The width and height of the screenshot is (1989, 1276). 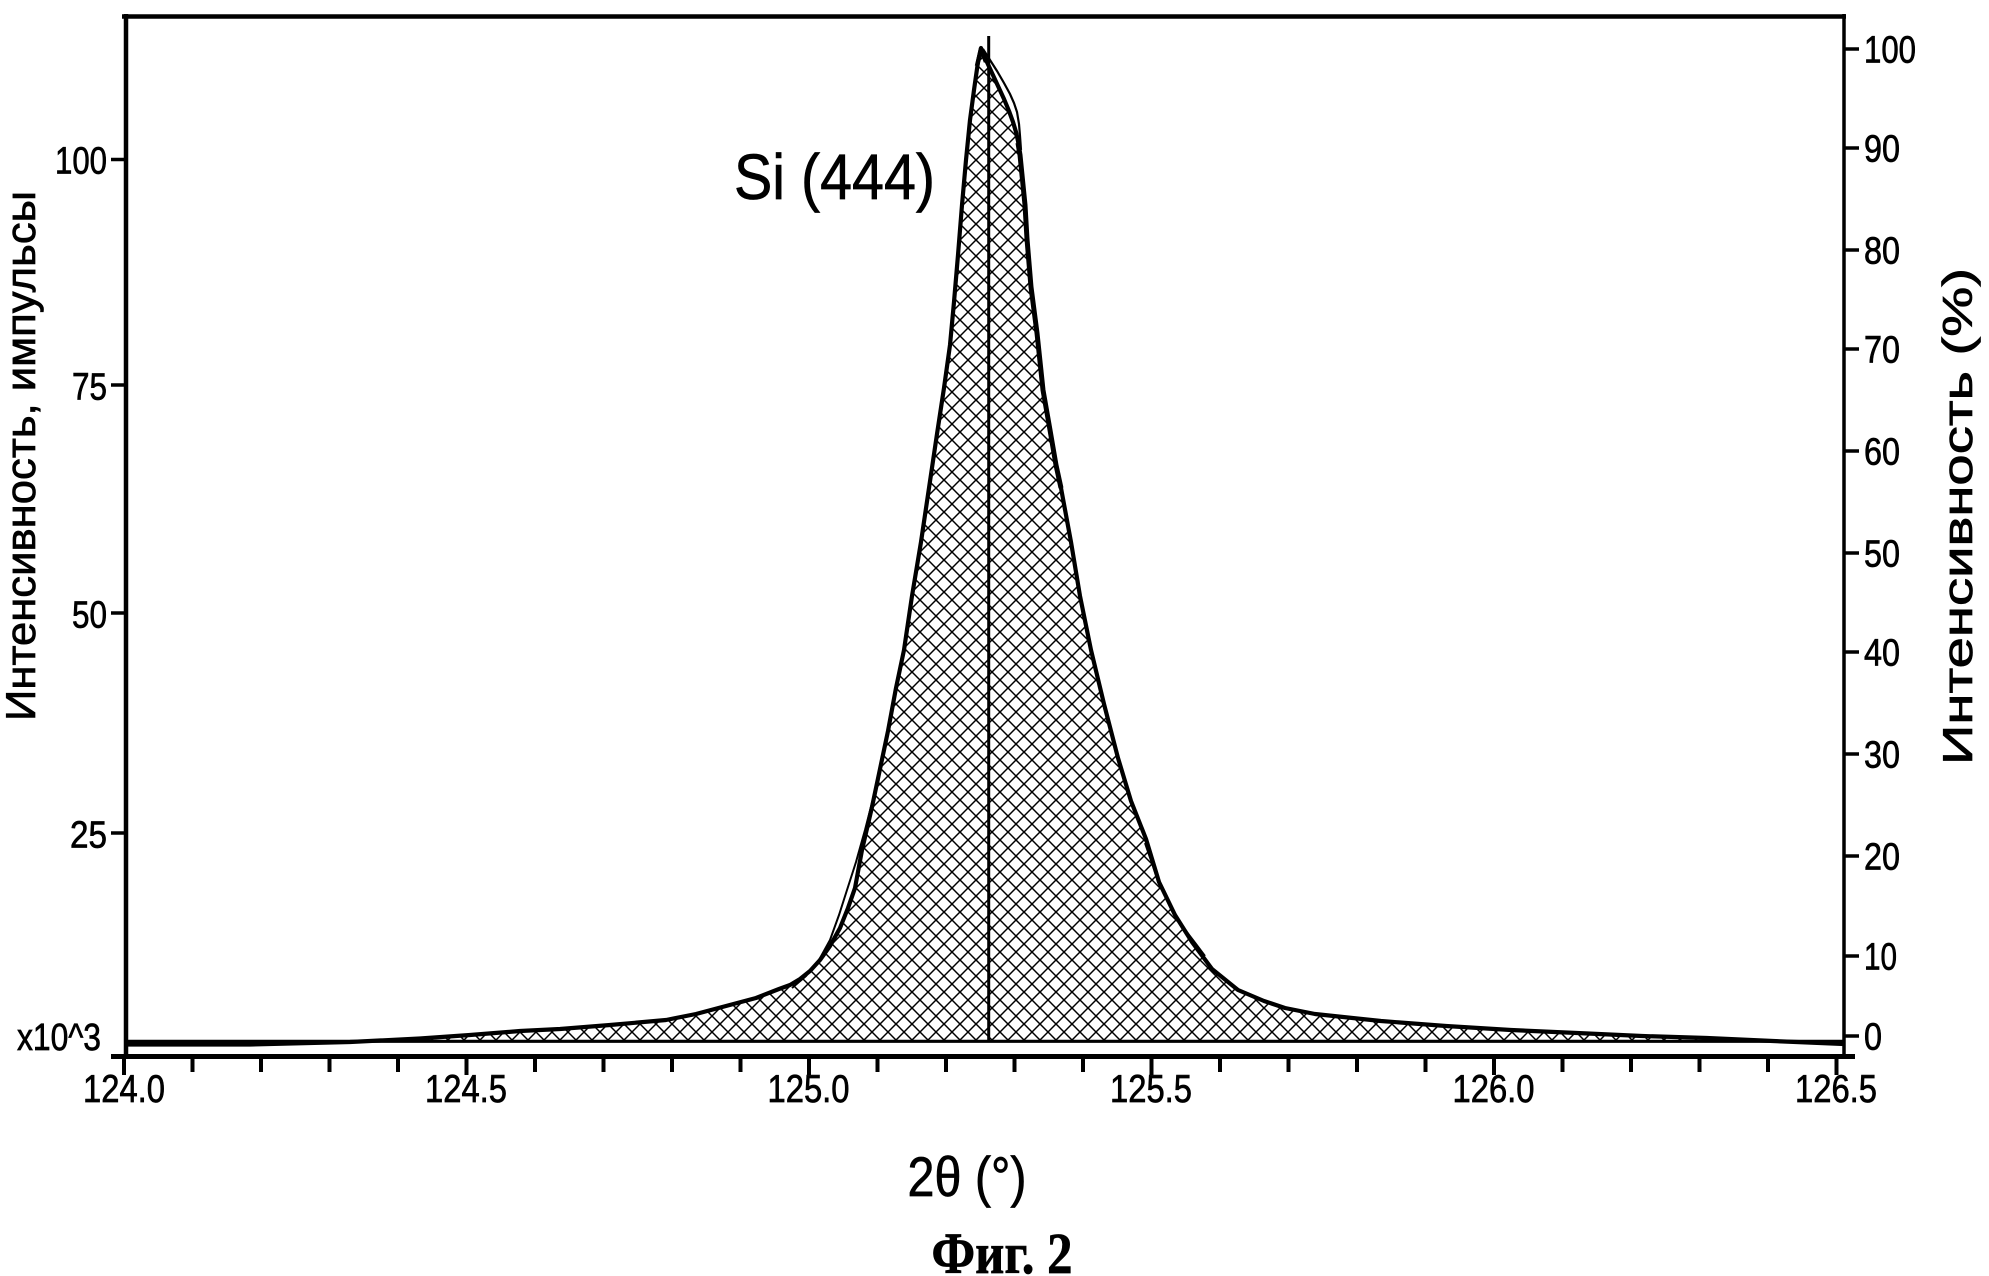 I want to click on svg-text: 126.0, so click(x=1494, y=1089).